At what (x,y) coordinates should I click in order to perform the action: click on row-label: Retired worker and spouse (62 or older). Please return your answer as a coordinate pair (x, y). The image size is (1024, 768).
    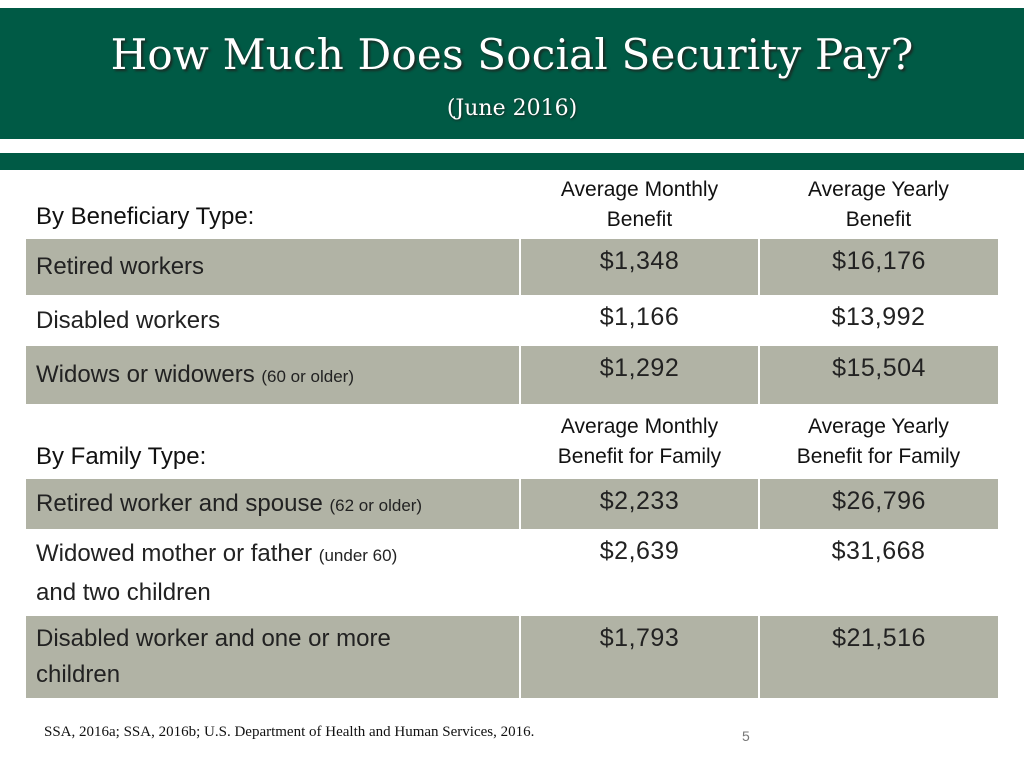
    Looking at the image, I should click on (273, 504).